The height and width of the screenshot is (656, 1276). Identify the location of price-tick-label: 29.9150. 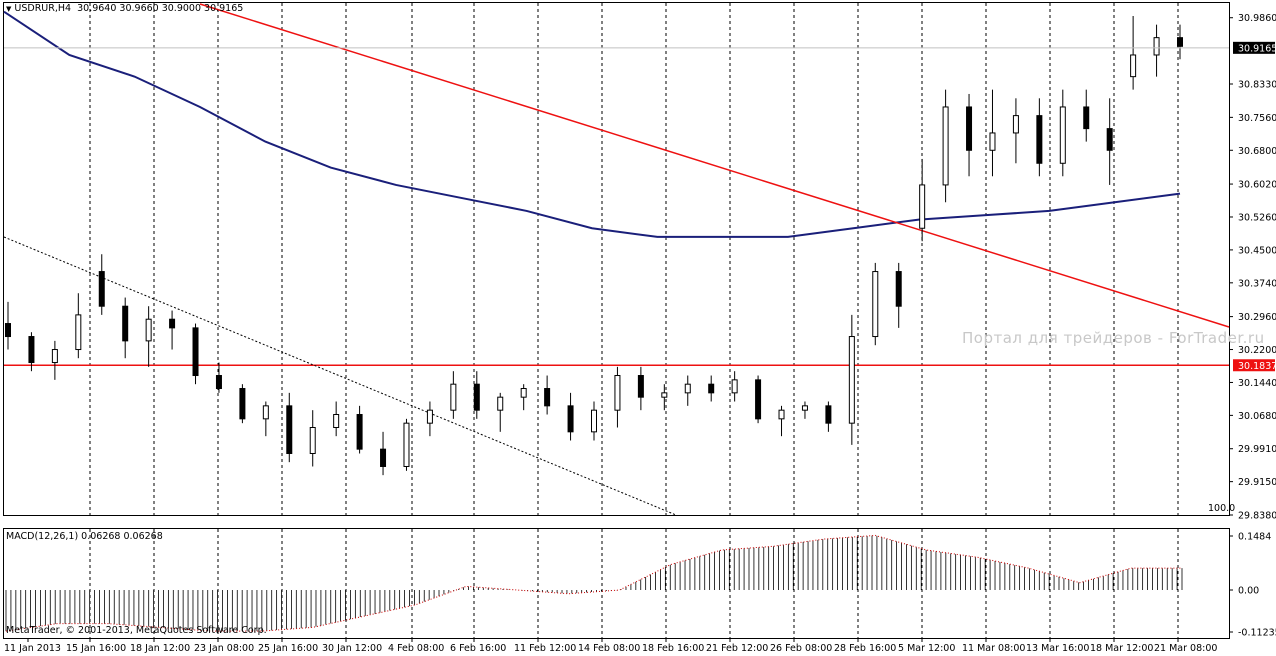
(1257, 482).